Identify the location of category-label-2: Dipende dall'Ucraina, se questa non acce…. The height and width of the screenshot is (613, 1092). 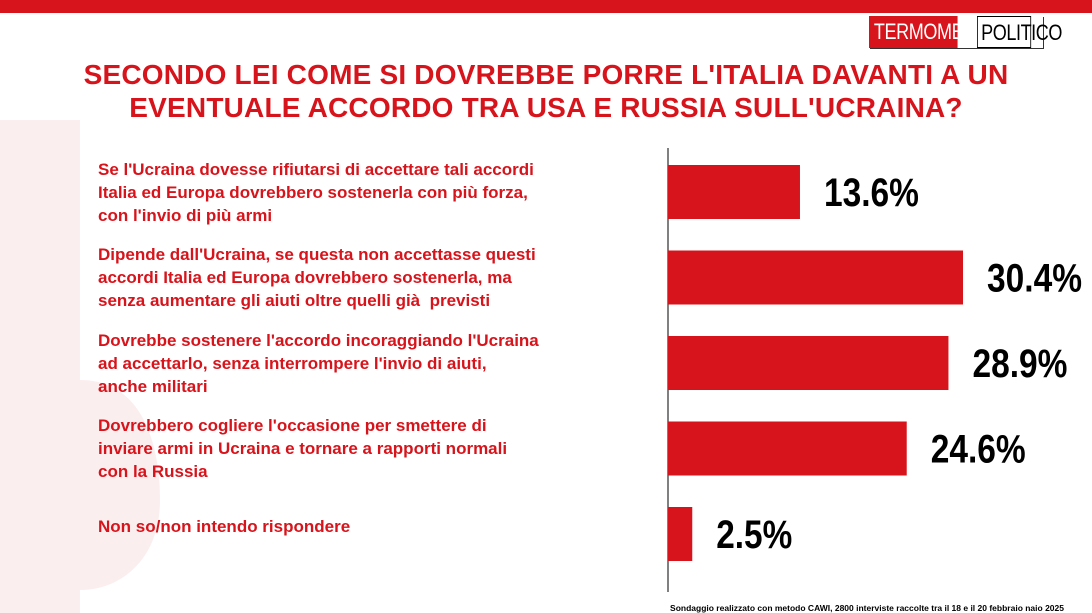
(317, 277).